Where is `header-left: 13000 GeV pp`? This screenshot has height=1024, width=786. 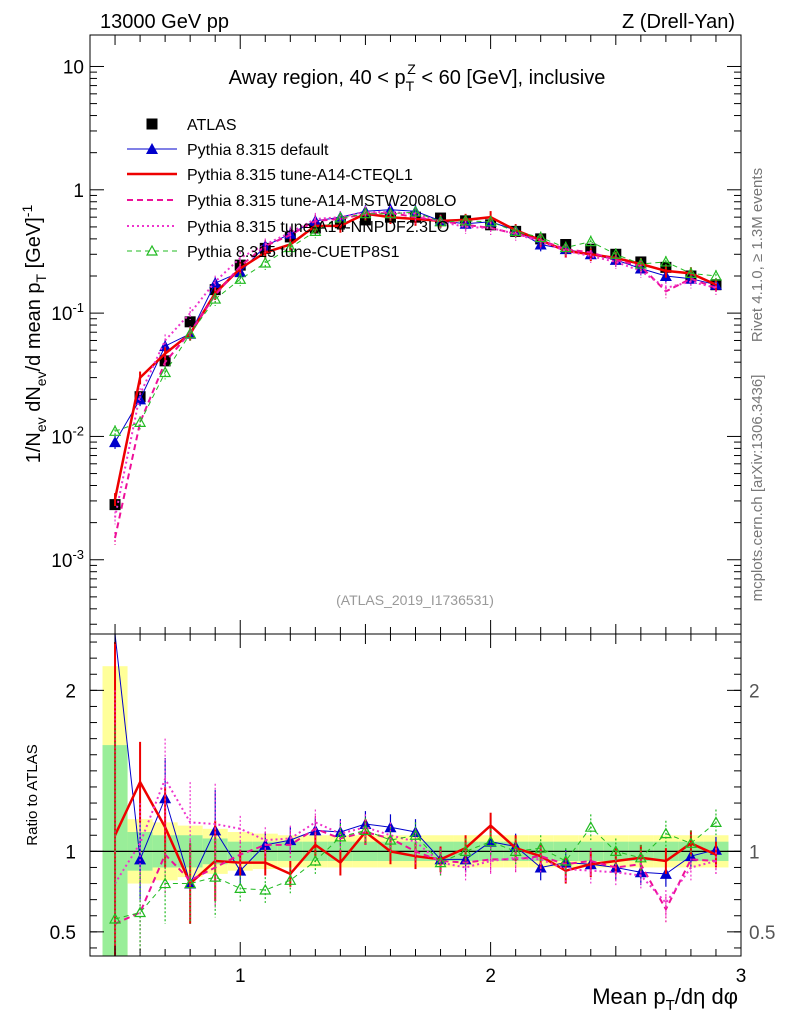
header-left: 13000 GeV pp is located at coordinates (164, 22).